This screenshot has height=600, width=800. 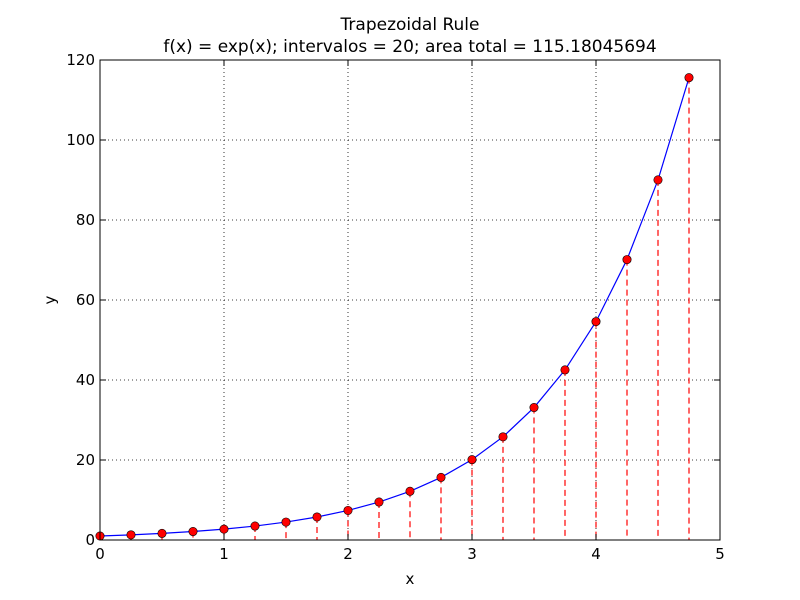 What do you see at coordinates (348, 554) in the screenshot?
I see `x-tick-label: 2` at bounding box center [348, 554].